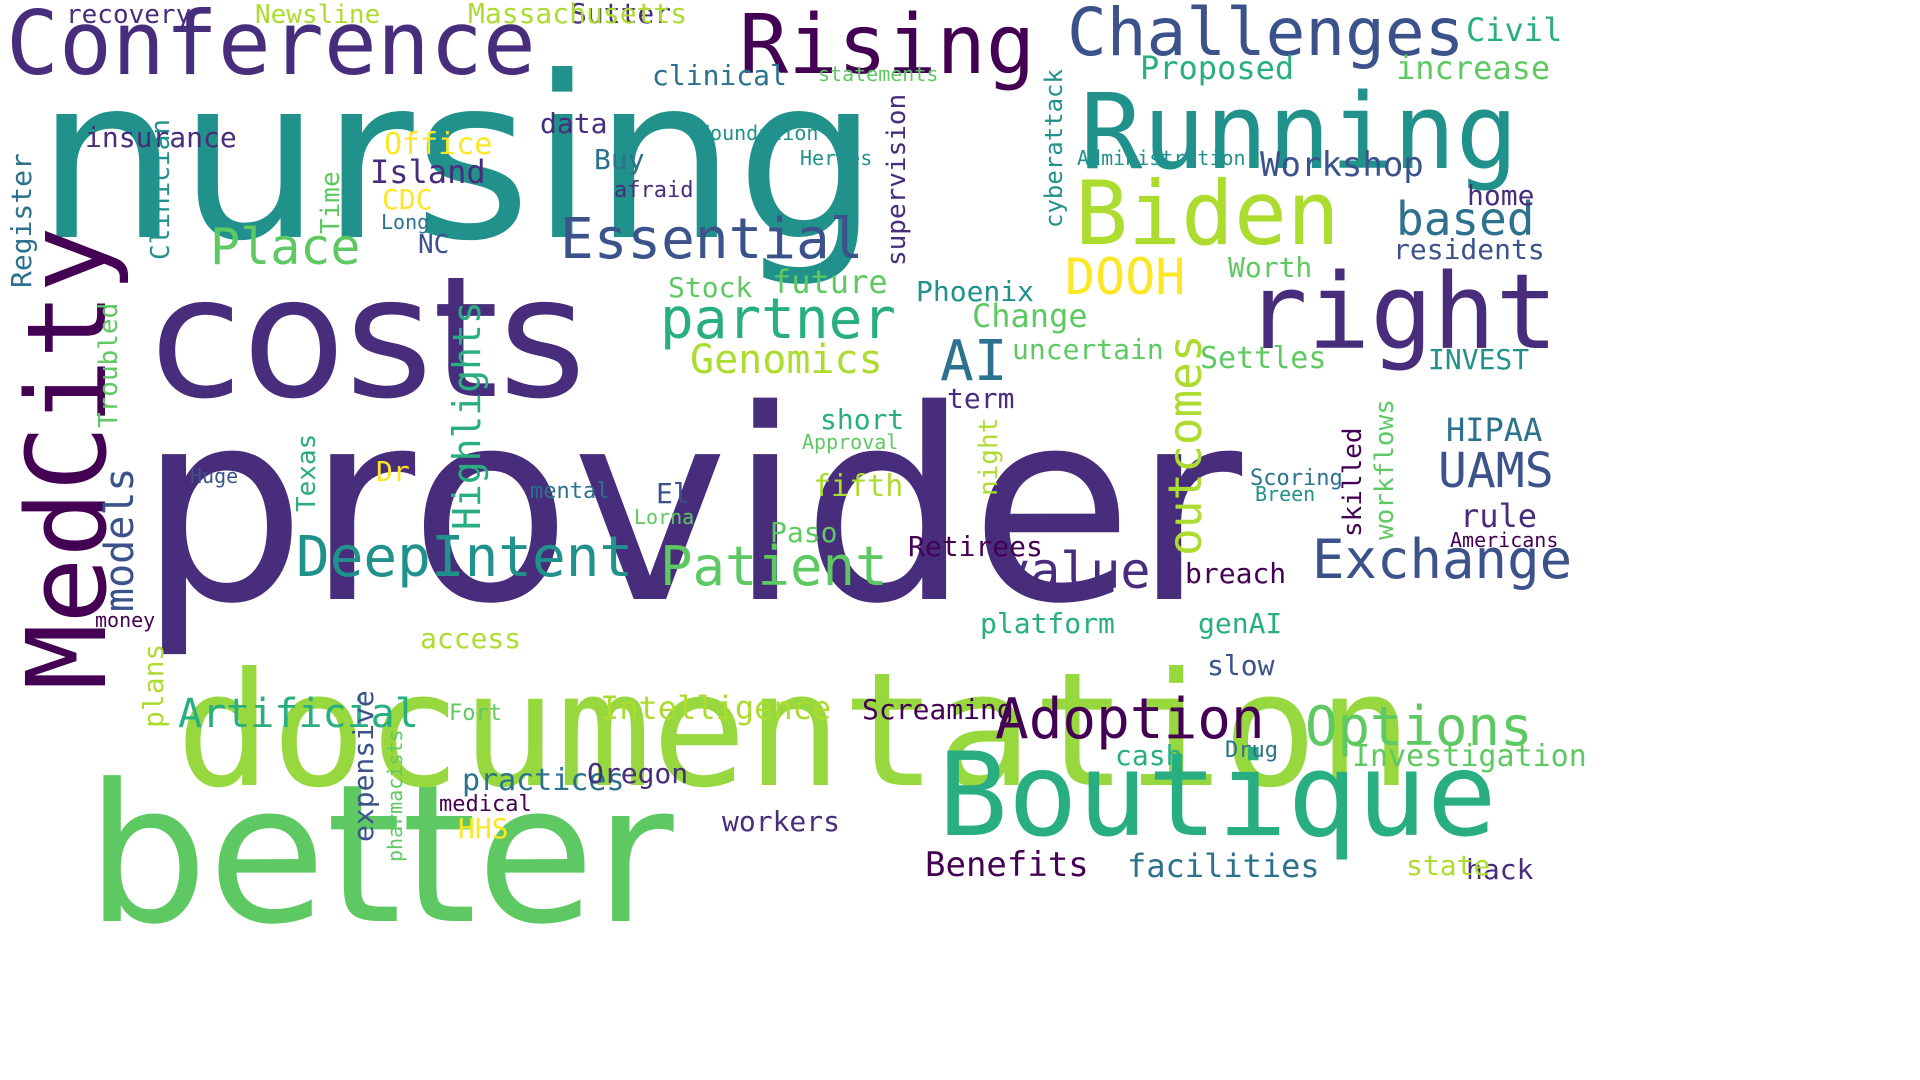  Describe the element at coordinates (1207, 213) in the screenshot. I see `word-biden: Biden` at that location.